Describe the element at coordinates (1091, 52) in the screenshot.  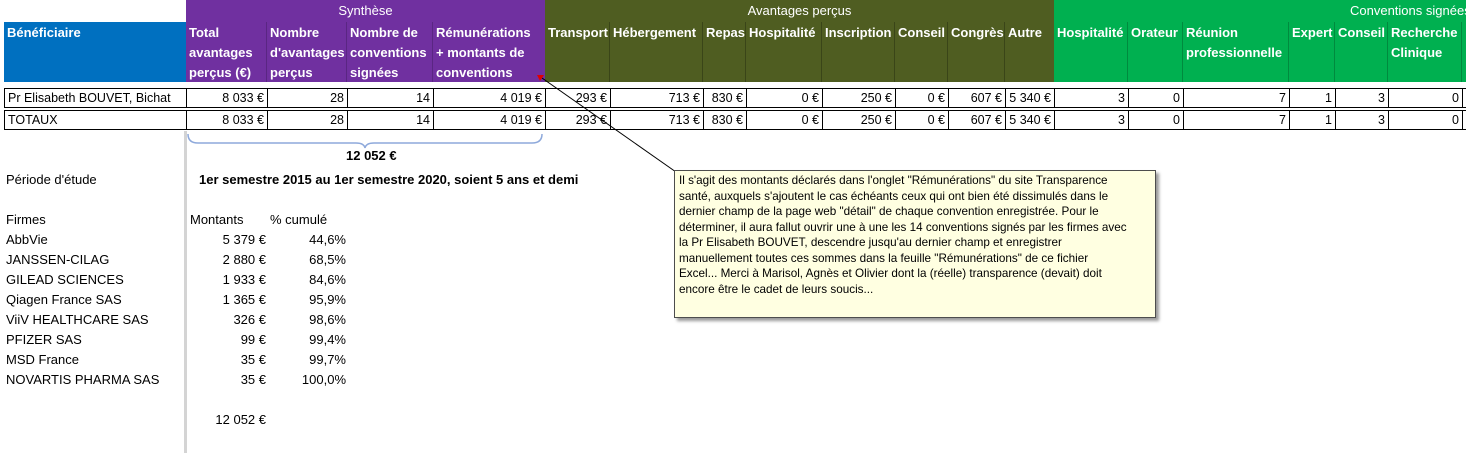
I see `header-conv-hospitalite: Hospitalité` at that location.